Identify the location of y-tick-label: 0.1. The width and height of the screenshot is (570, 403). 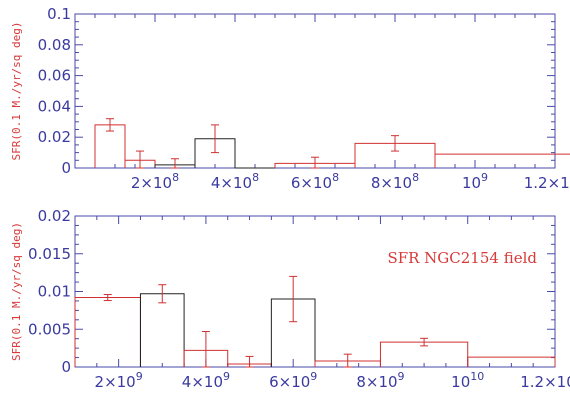
(59, 14).